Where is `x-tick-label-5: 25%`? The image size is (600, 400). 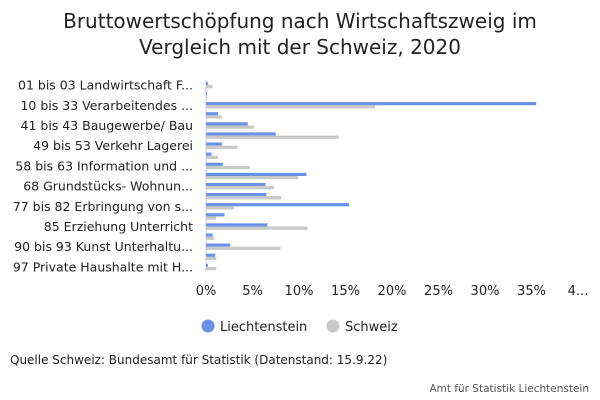 x-tick-label-5: 25% is located at coordinates (438, 291).